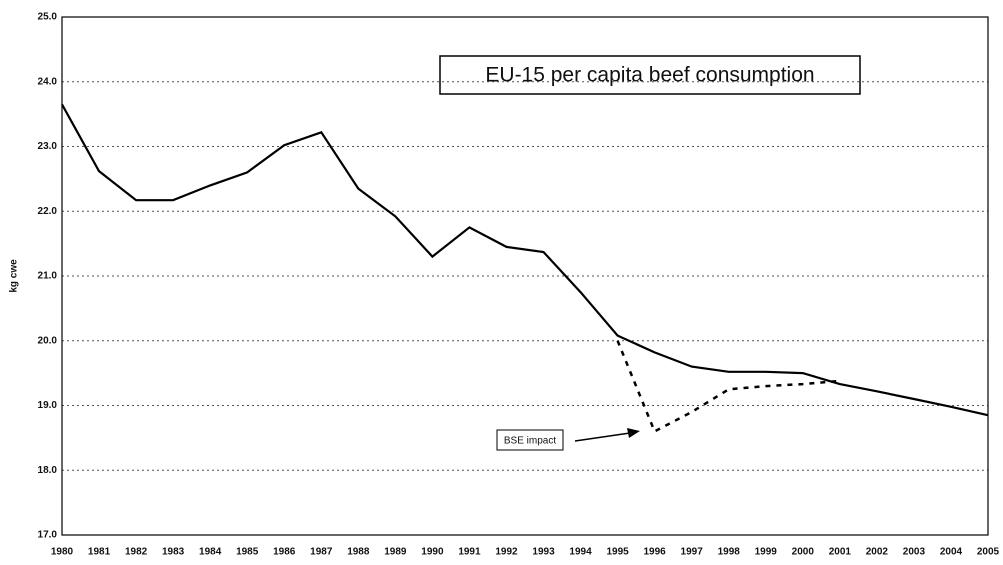 Image resolution: width=1003 pixels, height=565 pixels. What do you see at coordinates (877, 552) in the screenshot?
I see `x-tick-label: 2002` at bounding box center [877, 552].